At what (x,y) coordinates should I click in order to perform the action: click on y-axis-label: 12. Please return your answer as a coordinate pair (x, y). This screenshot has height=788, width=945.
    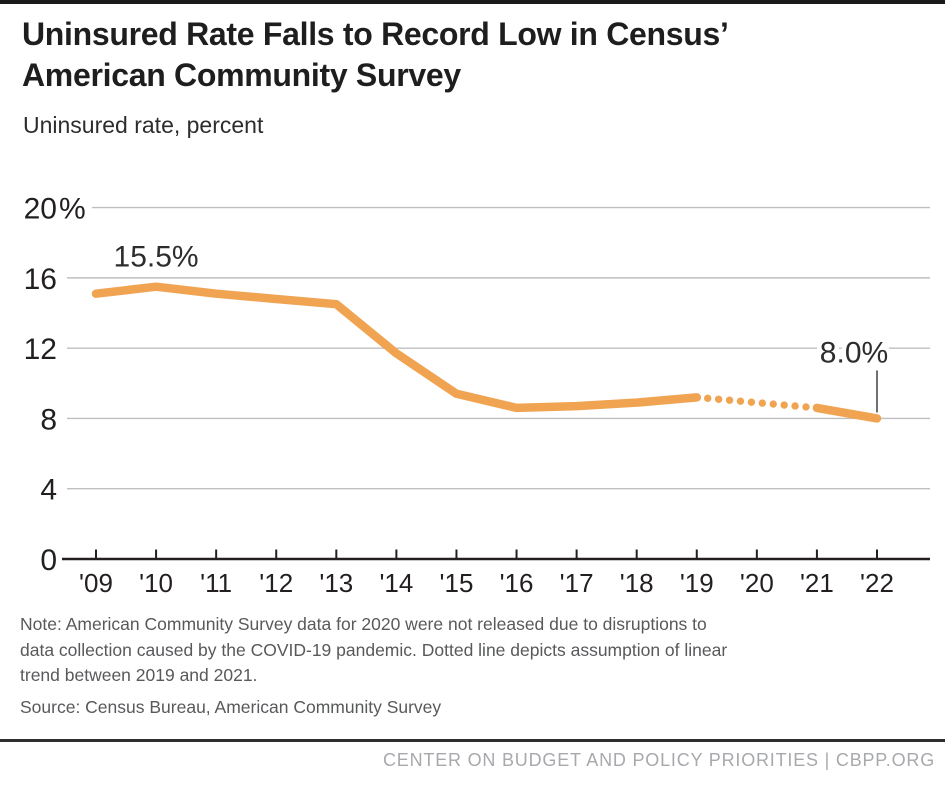
    Looking at the image, I should click on (40, 349).